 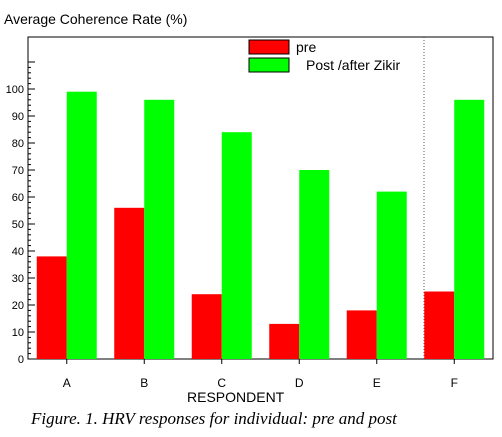 What do you see at coordinates (21, 360) in the screenshot?
I see `y-tick-label: 0` at bounding box center [21, 360].